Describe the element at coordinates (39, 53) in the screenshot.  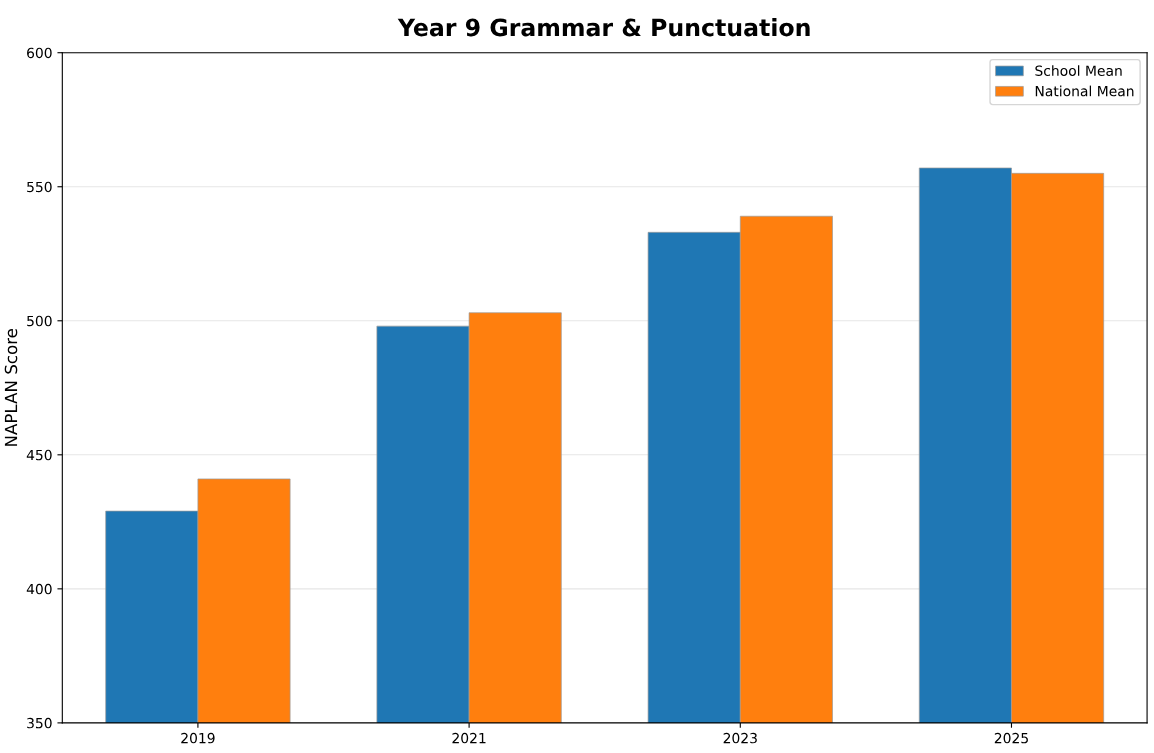
I see `y-tick-label: 600` at that location.